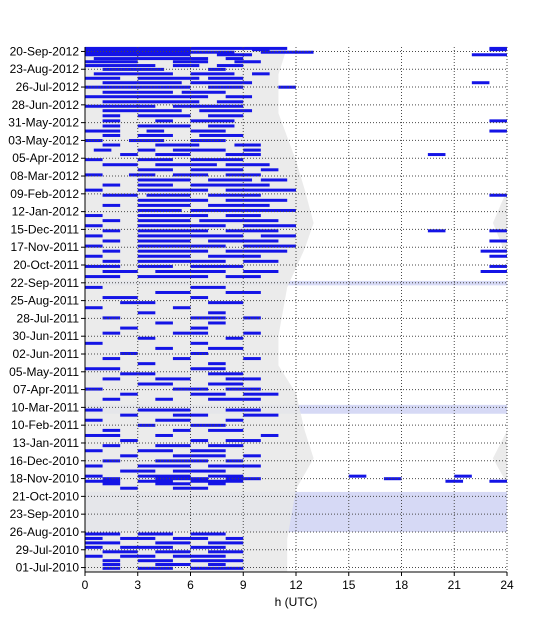 This screenshot has width=560, height=636. I want to click on y-tick-label-25: 21-Oct-2010, so click(45, 496).